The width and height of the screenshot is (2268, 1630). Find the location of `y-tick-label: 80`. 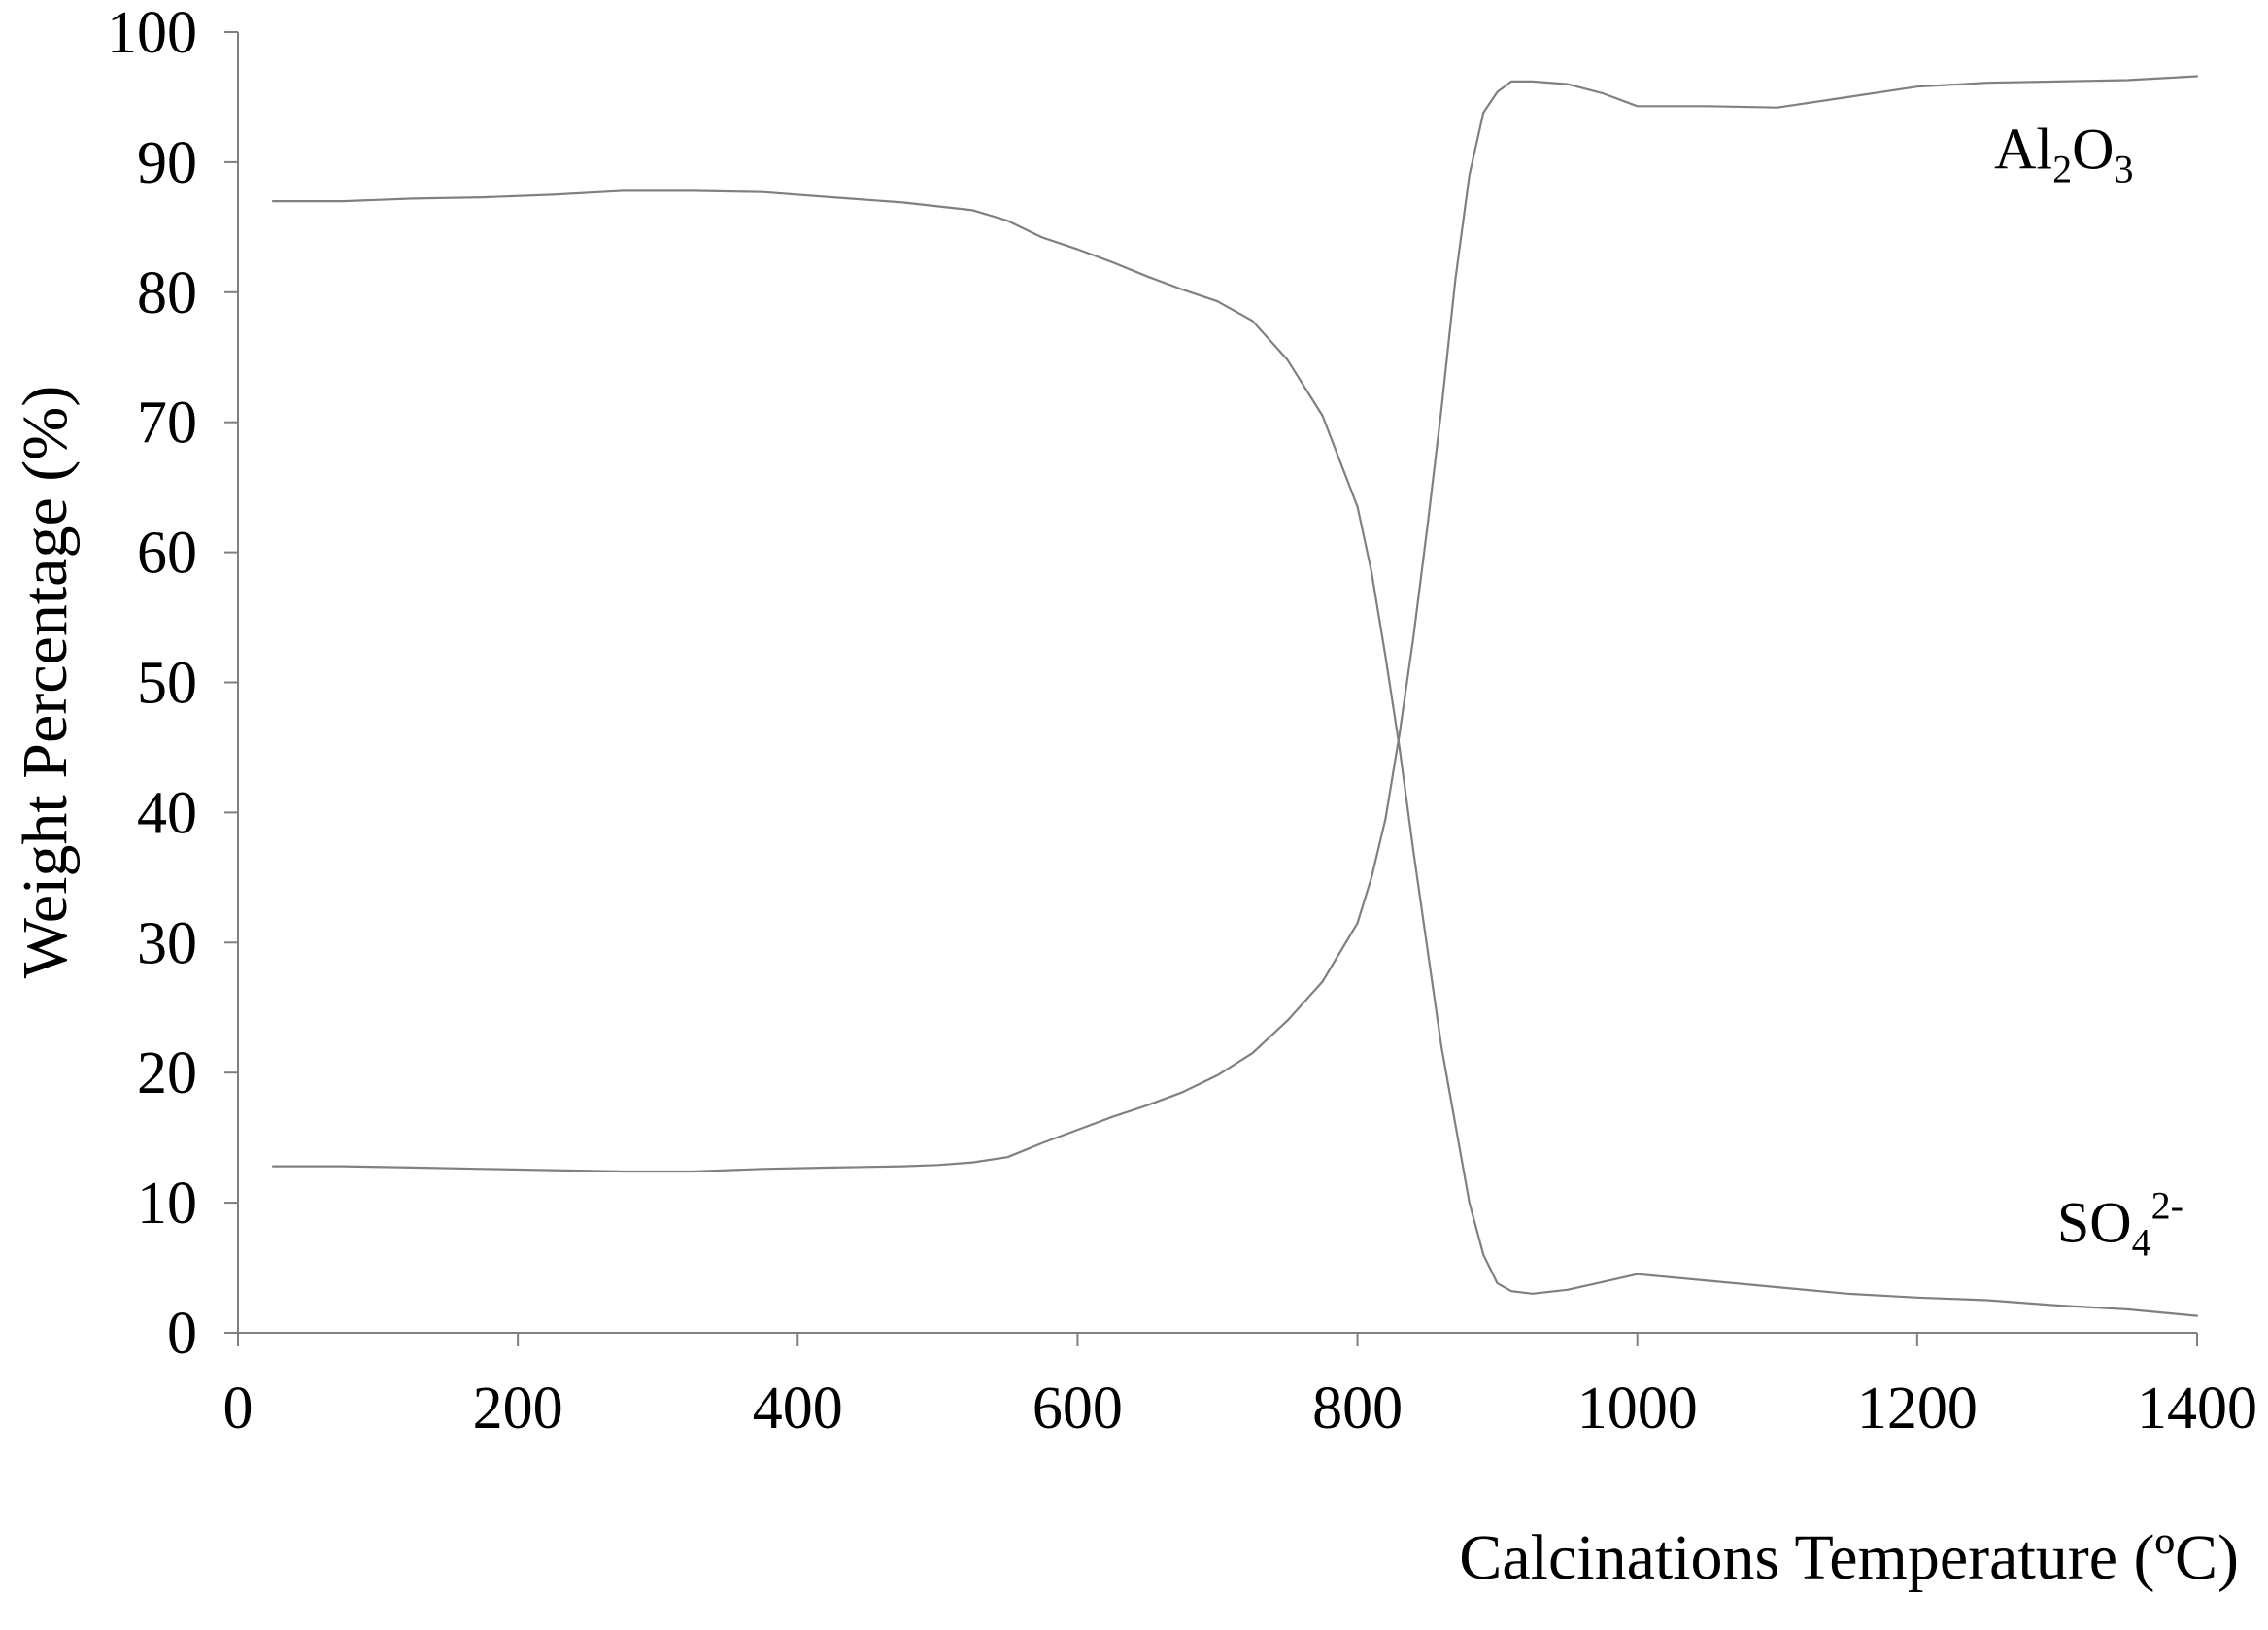

y-tick-label: 80 is located at coordinates (167, 293).